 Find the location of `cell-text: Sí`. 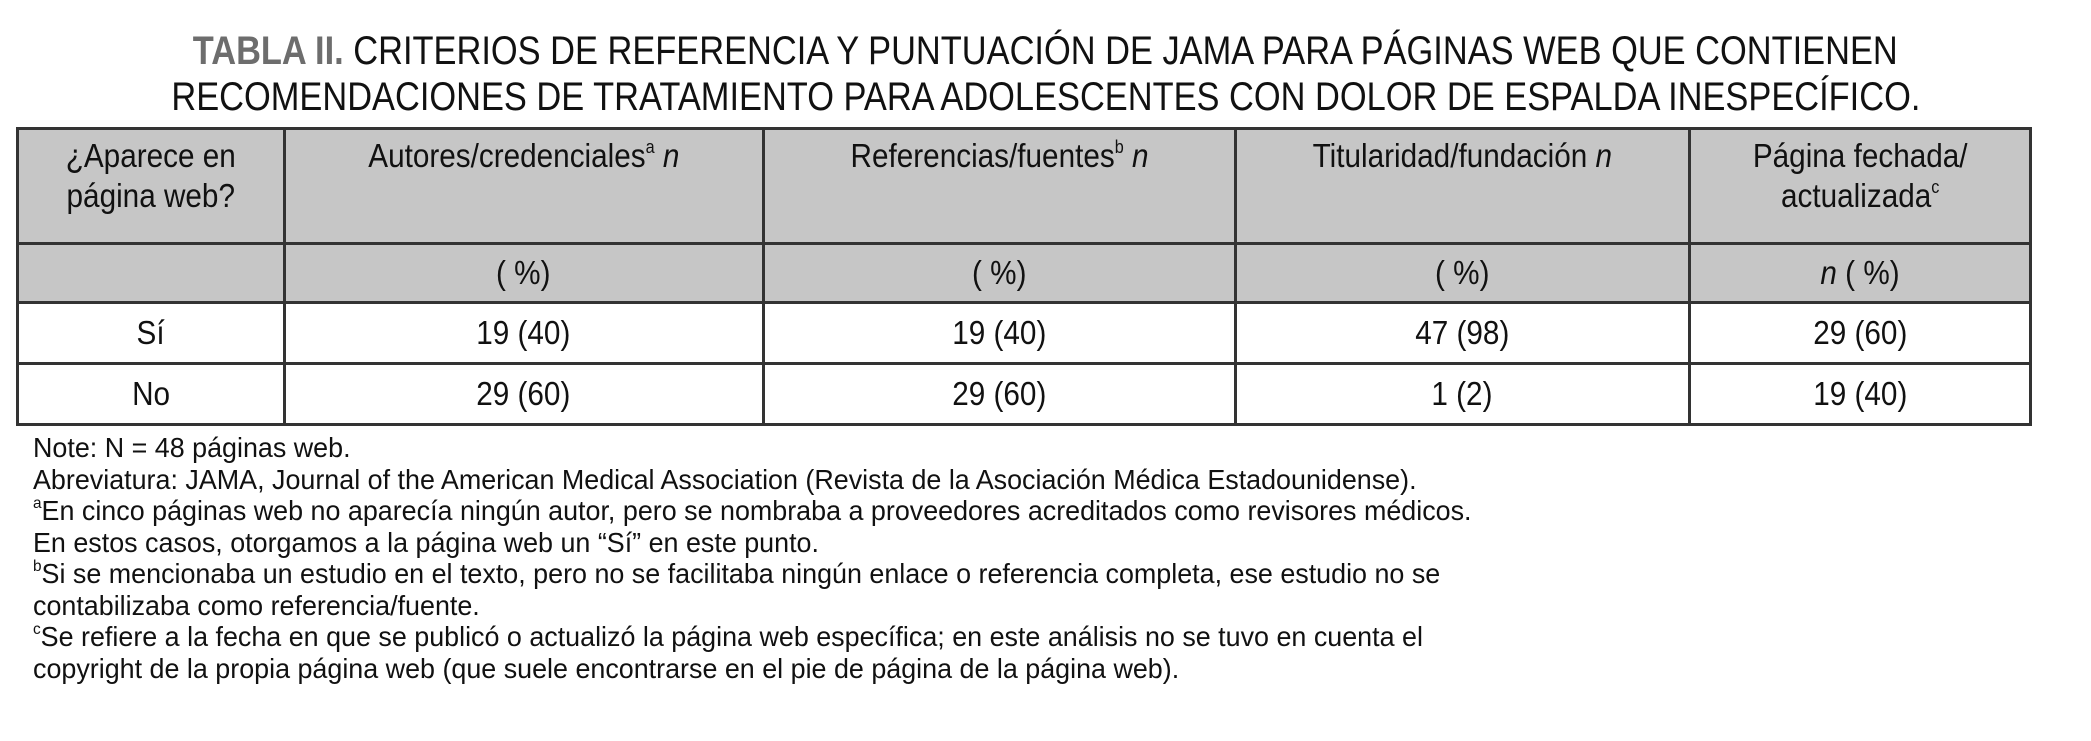

cell-text: Sí is located at coordinates (150, 332).